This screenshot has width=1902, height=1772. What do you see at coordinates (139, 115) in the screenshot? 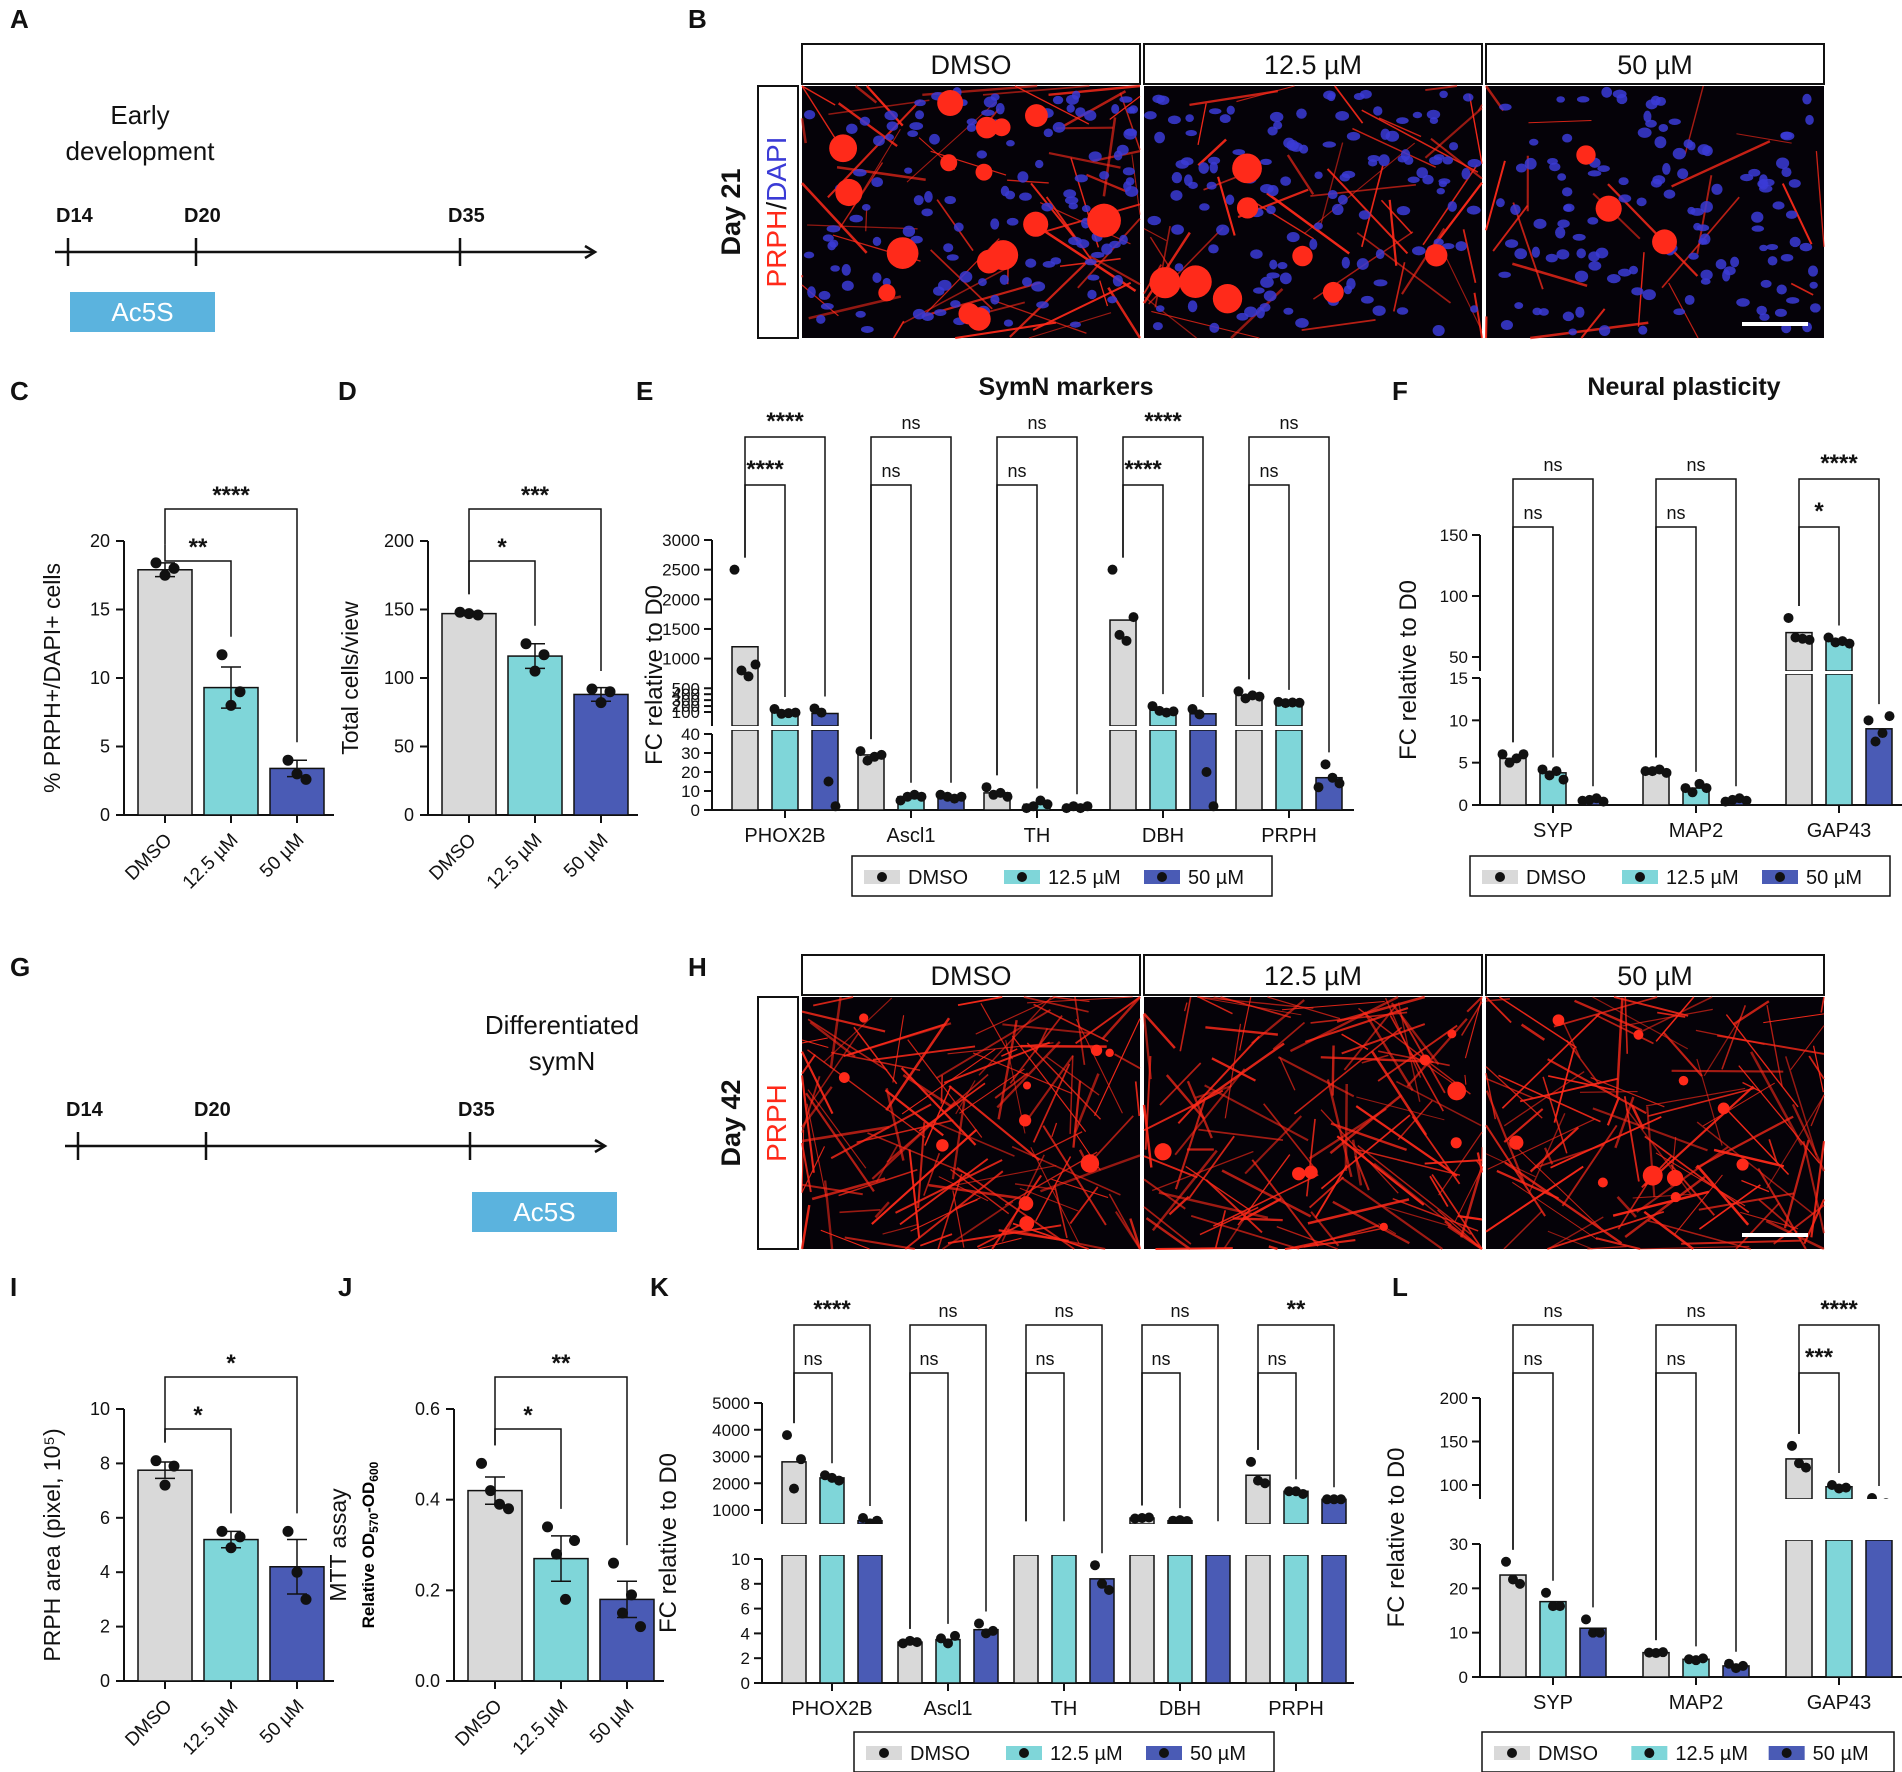
I see `stage-label: Early` at bounding box center [139, 115].